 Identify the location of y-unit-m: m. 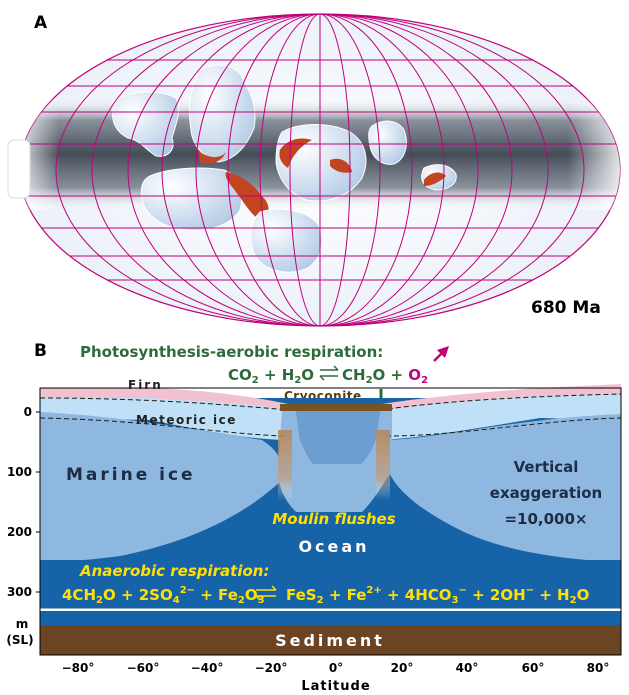
(22, 624).